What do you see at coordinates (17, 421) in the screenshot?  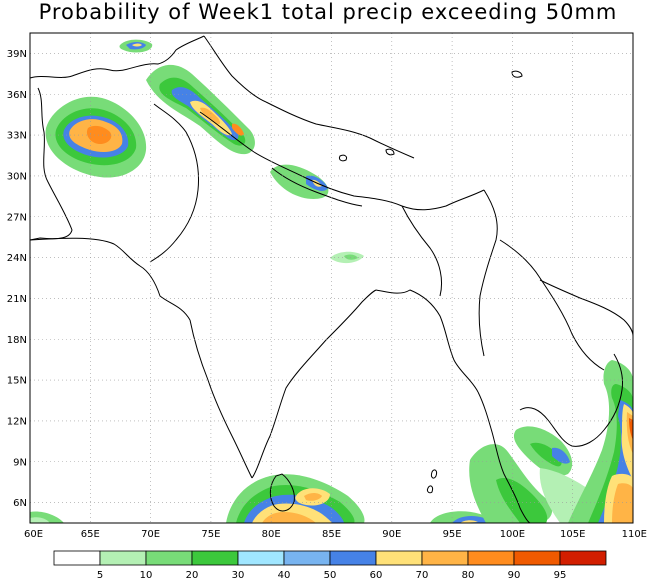 I see `lat-tick-label: 12N` at bounding box center [17, 421].